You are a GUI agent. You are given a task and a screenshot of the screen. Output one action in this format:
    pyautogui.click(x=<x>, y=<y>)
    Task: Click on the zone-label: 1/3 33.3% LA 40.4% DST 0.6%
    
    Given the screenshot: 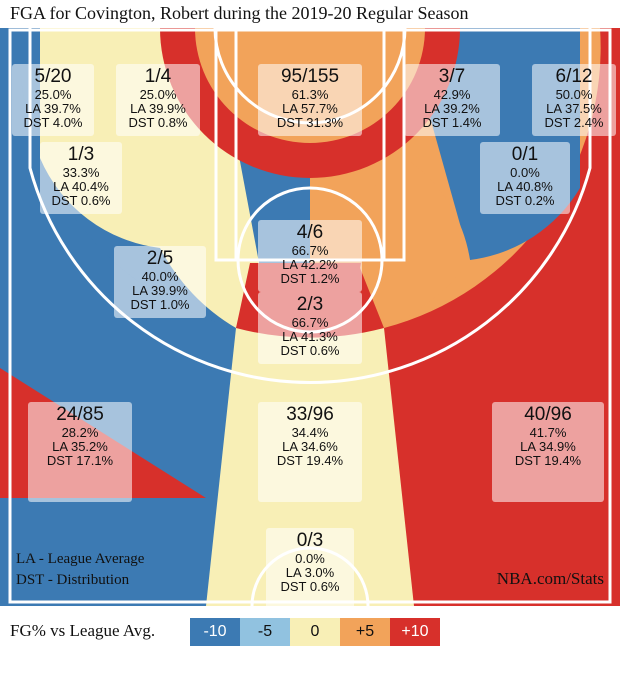 What is the action you would take?
    pyautogui.click(x=81, y=178)
    